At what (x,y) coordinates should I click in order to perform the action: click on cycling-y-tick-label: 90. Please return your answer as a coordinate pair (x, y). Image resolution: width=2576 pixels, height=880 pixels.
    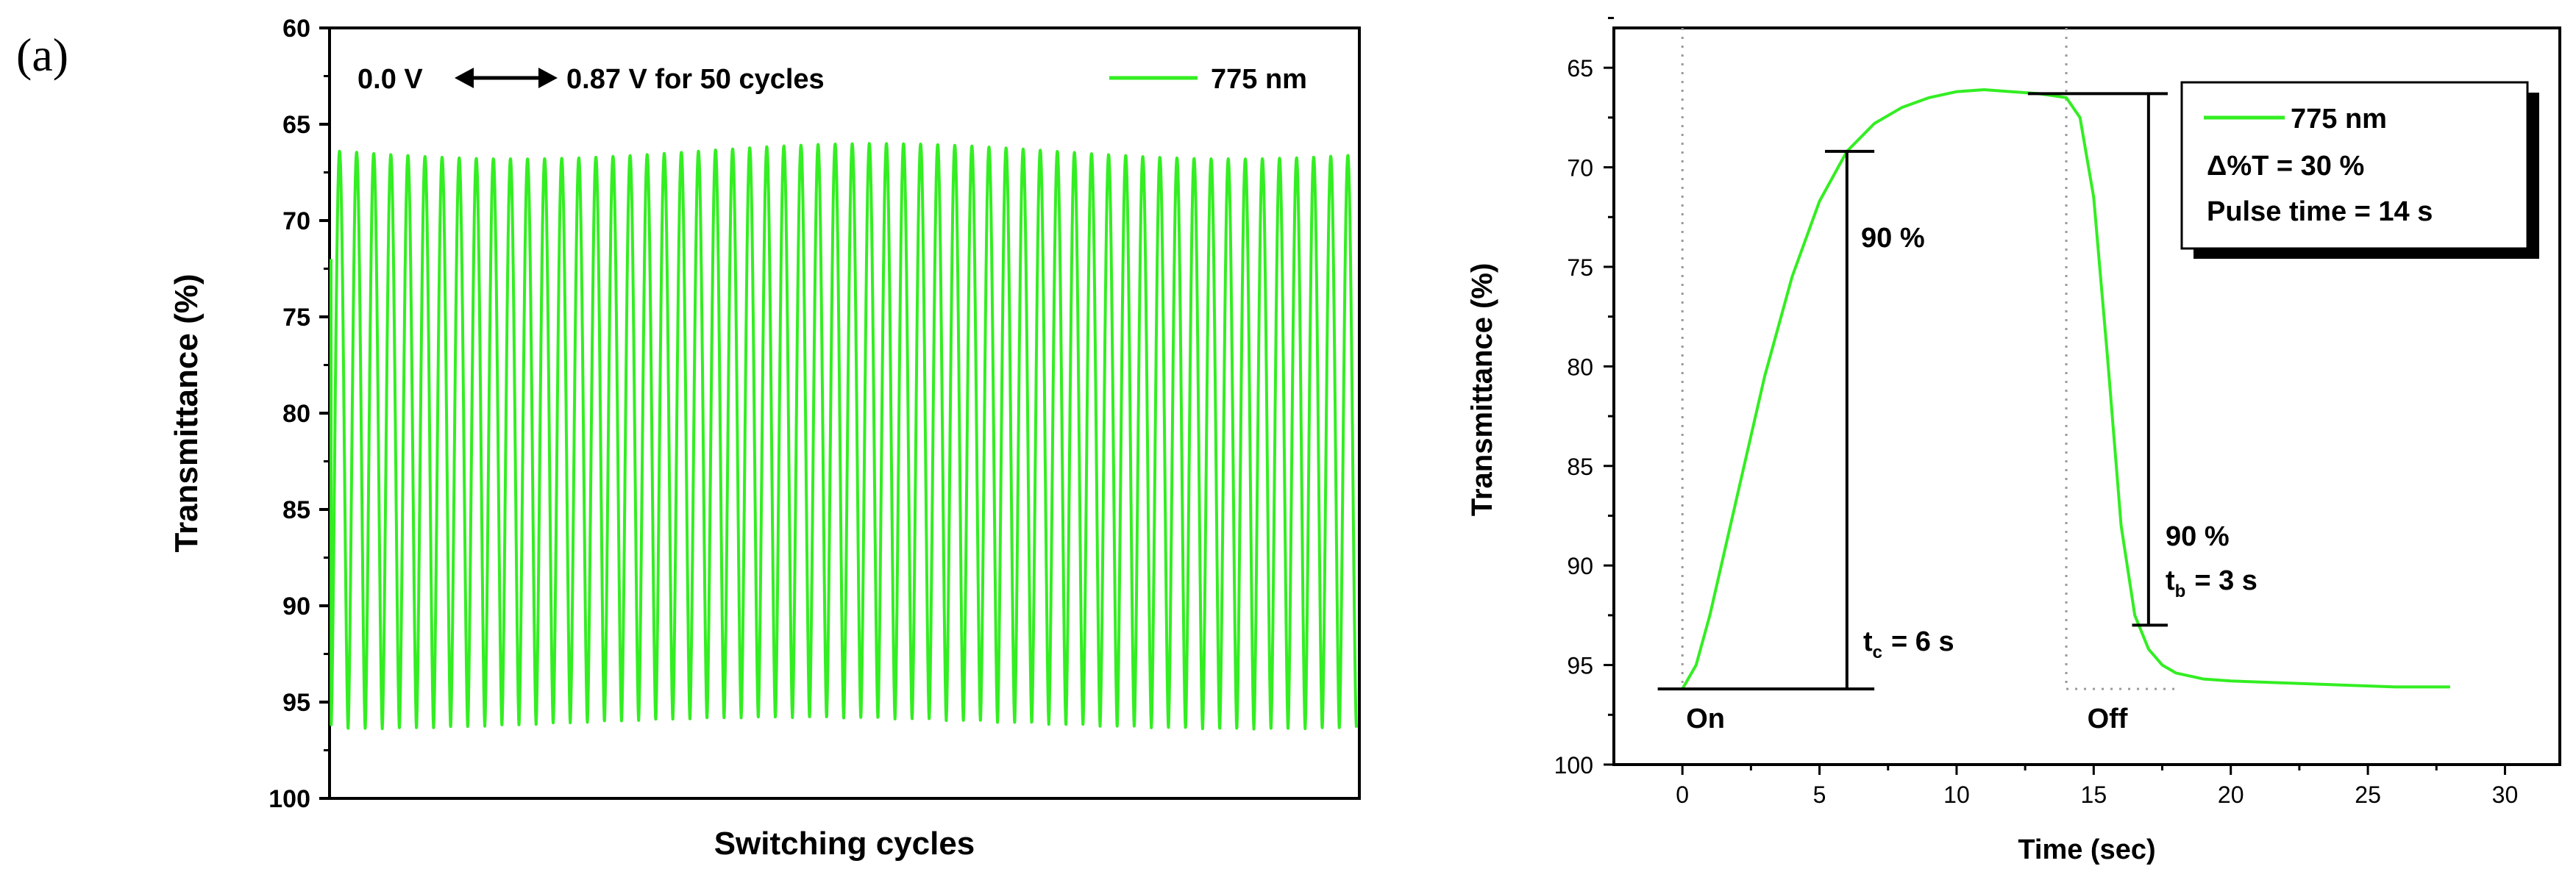
    Looking at the image, I should click on (296, 606).